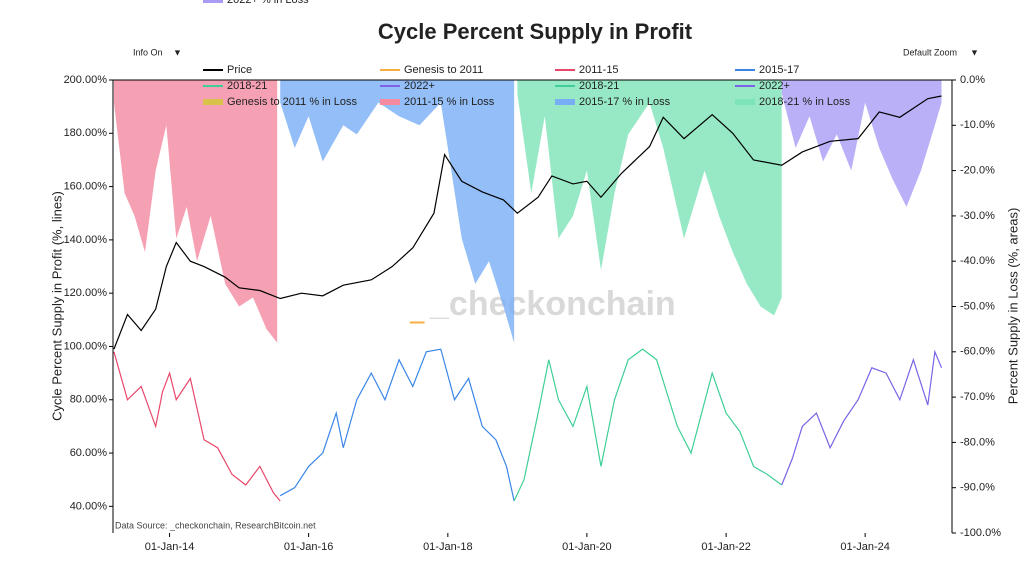 The width and height of the screenshot is (1024, 580). What do you see at coordinates (977, 306) in the screenshot?
I see `y2-tick-label: -50.0%` at bounding box center [977, 306].